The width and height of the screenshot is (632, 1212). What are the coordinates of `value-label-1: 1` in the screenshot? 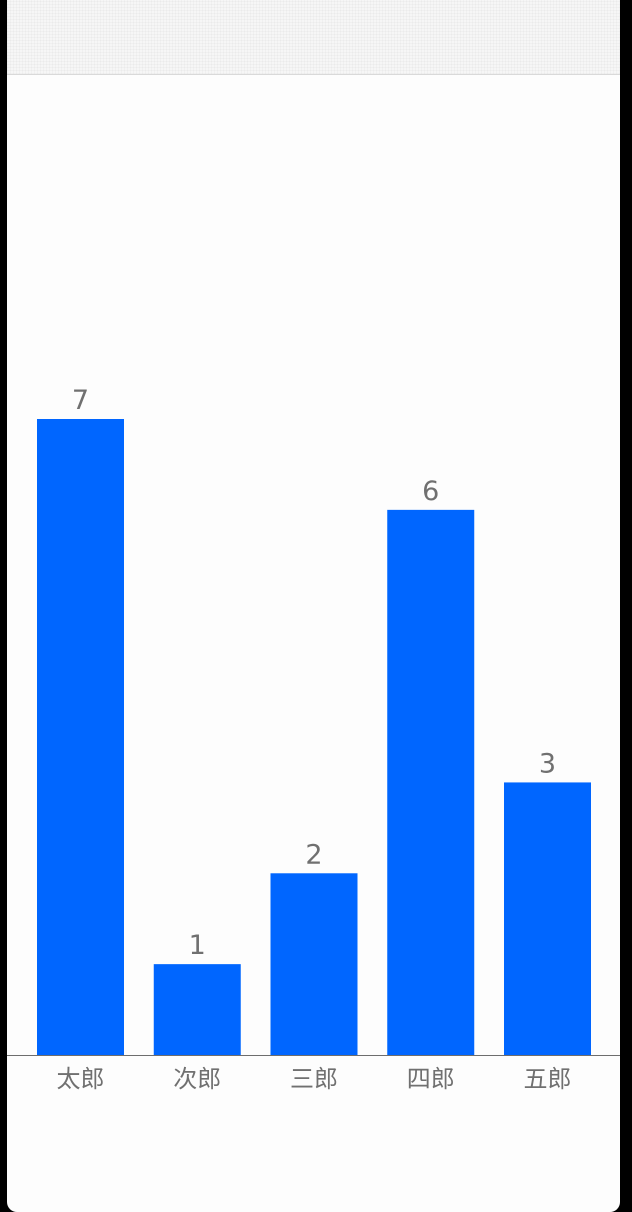 It's located at (197, 945).